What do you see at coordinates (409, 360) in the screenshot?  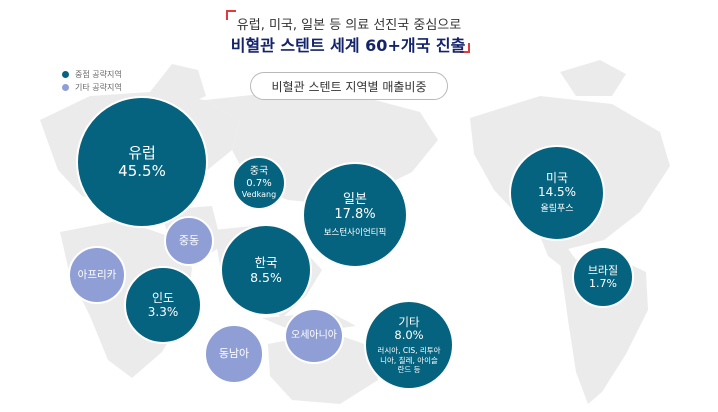 I see `region-countries: 러시아, CIS, 리투아니아, 칠레, 아이슬란드 등` at bounding box center [409, 360].